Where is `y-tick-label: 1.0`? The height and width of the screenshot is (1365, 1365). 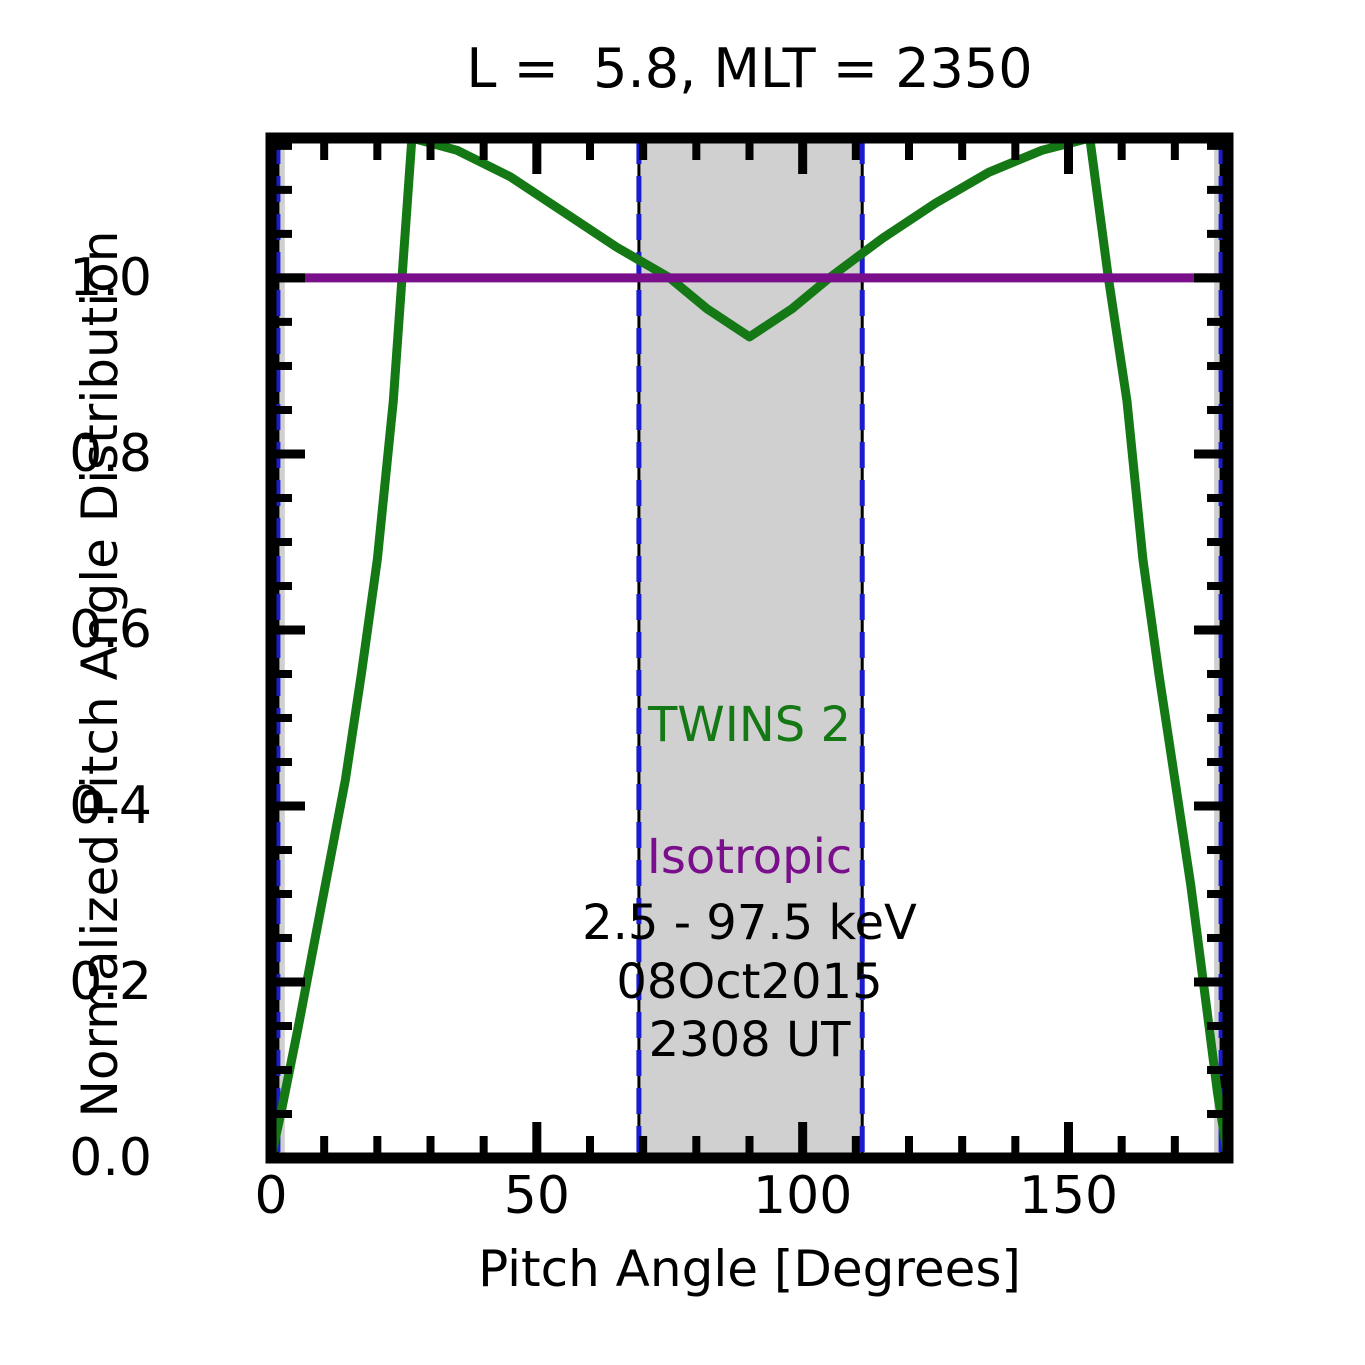 y-tick-label: 1.0 is located at coordinates (110, 277).